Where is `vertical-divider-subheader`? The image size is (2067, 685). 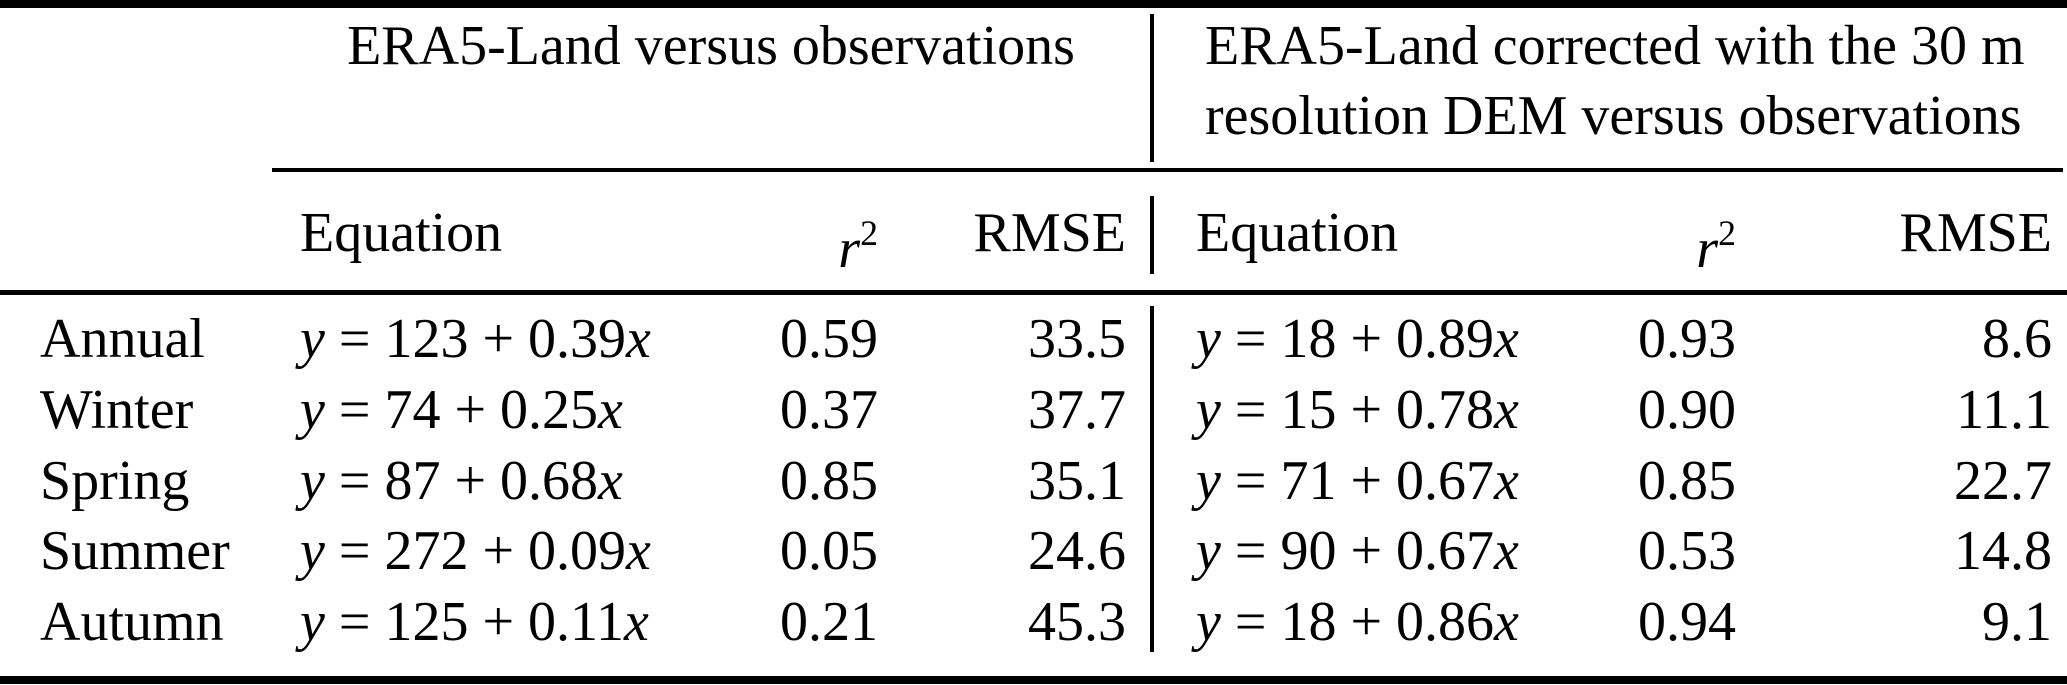
vertical-divider-subheader is located at coordinates (1152, 235).